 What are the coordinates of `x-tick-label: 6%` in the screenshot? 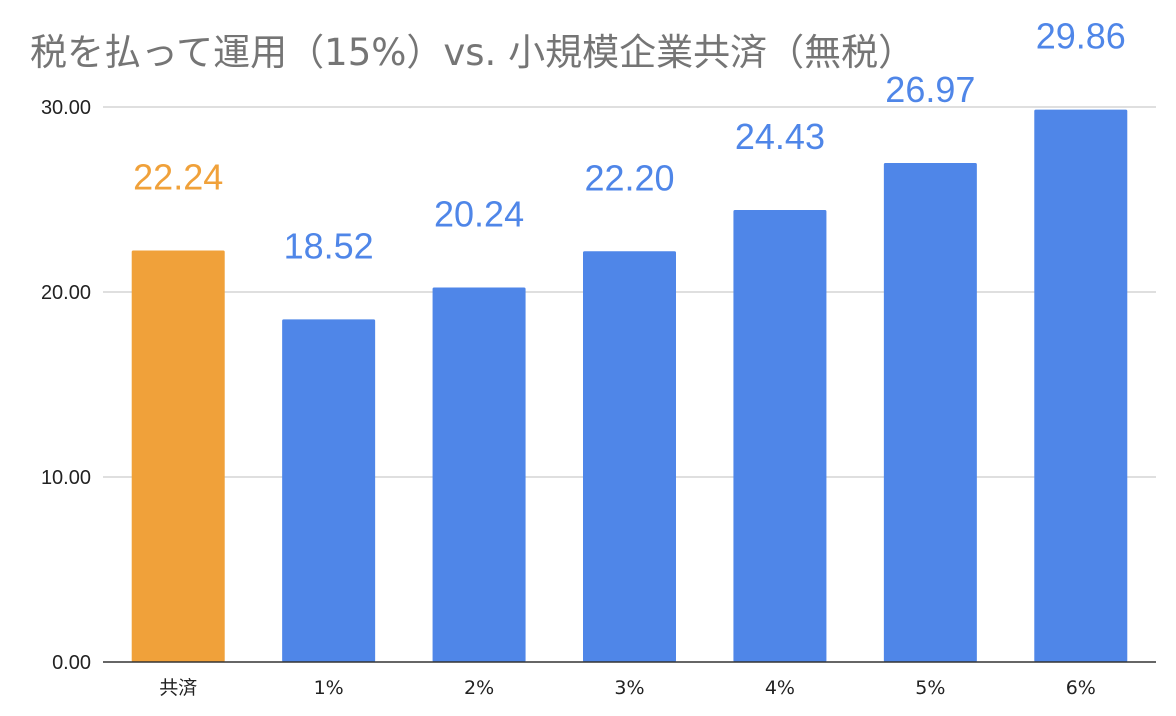 It's located at (1081, 688).